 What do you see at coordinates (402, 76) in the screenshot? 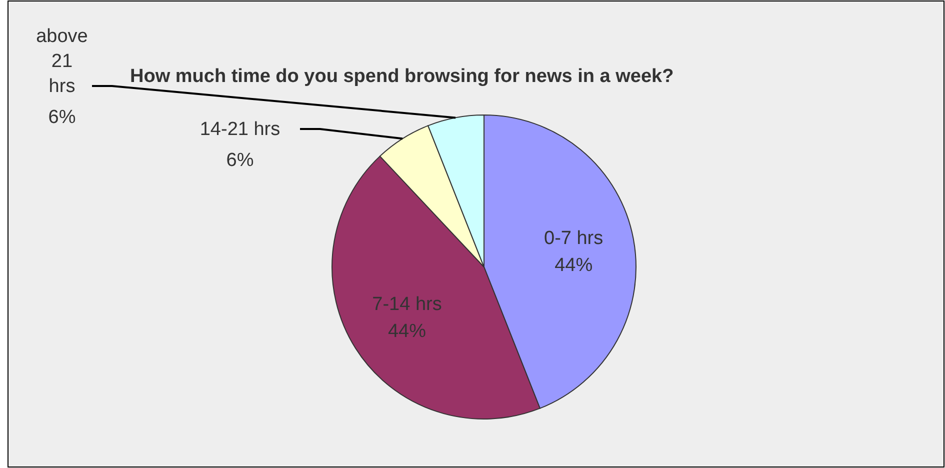
I see `text: How much time do you spend browsing for news in a week?` at bounding box center [402, 76].